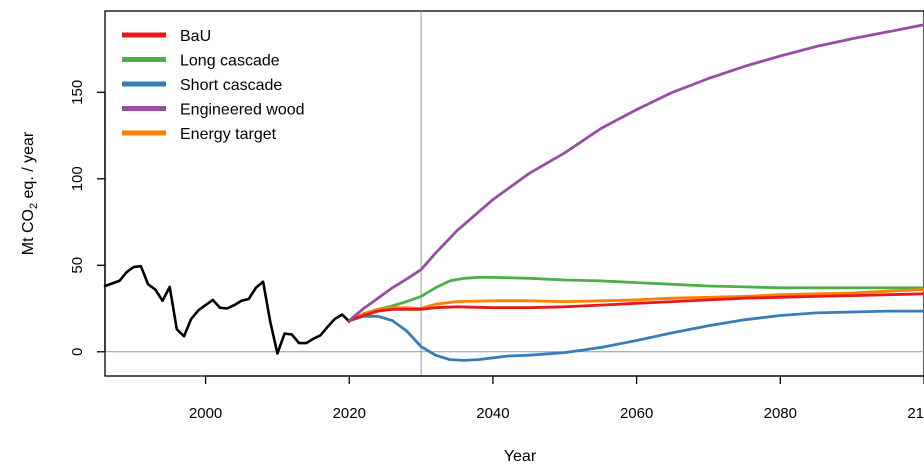 The height and width of the screenshot is (468, 924). I want to click on legend-label-bau: BaU, so click(195, 36).